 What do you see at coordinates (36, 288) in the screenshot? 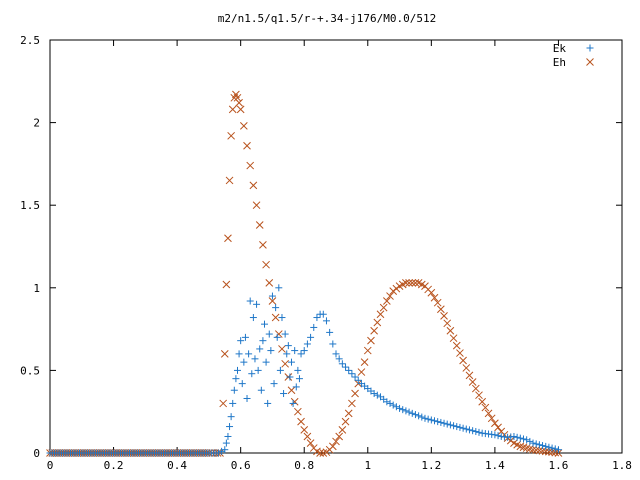
I see `y-tick-label: 1` at bounding box center [36, 288].